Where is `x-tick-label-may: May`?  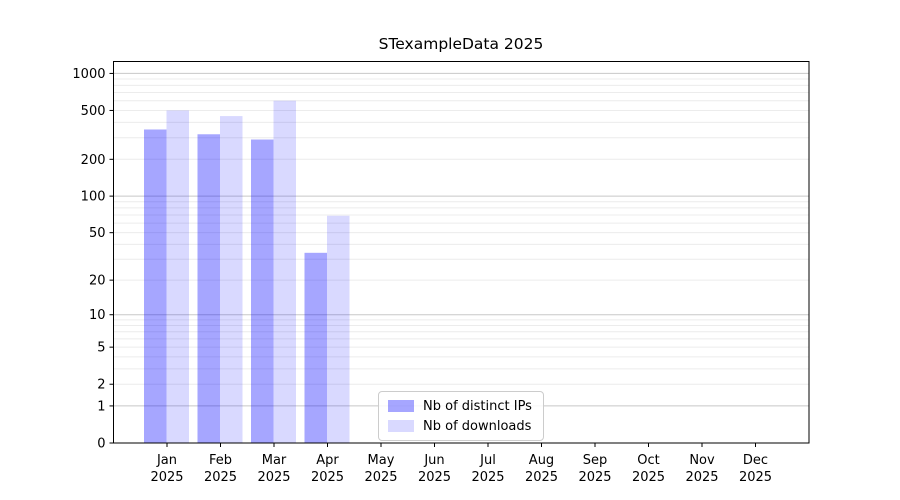
x-tick-label-may: May is located at coordinates (381, 460).